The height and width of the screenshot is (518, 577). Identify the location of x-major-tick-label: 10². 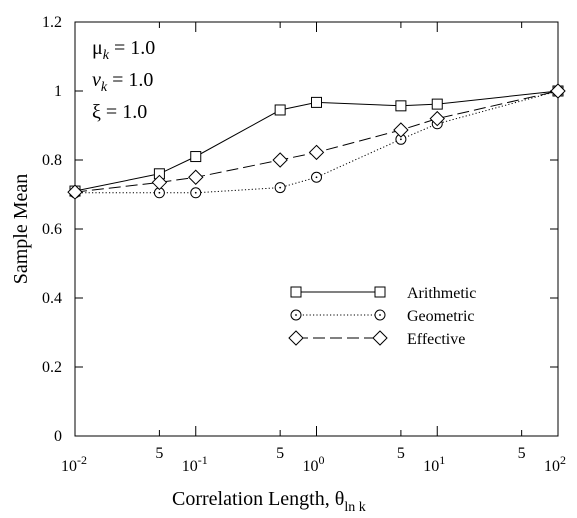
(555, 464).